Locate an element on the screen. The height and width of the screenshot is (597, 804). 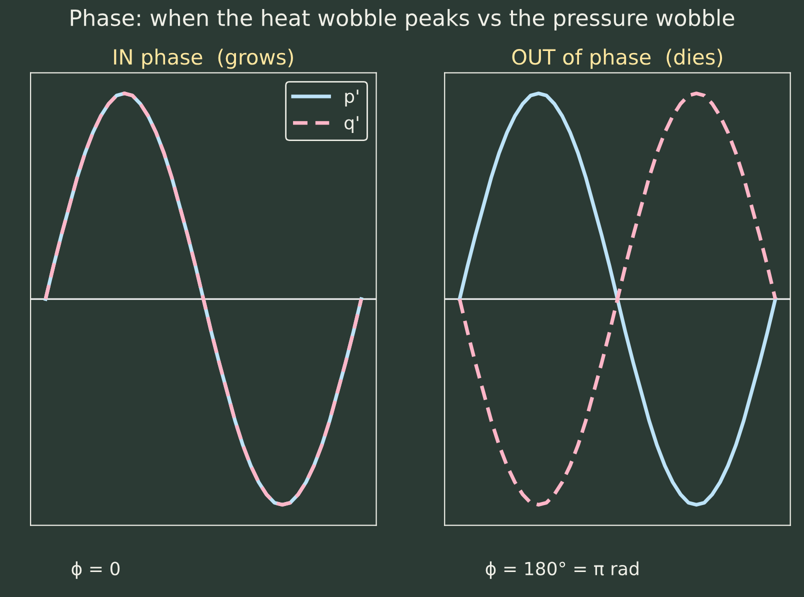
text: ϕ = 0 is located at coordinates (96, 570).